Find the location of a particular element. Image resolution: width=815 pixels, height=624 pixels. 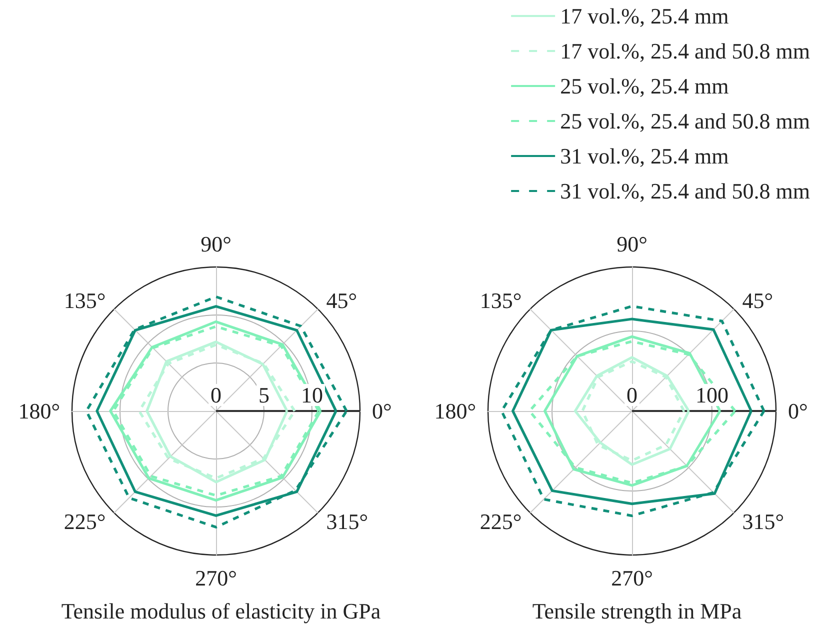

y-tick-label: 10 is located at coordinates (312, 395).